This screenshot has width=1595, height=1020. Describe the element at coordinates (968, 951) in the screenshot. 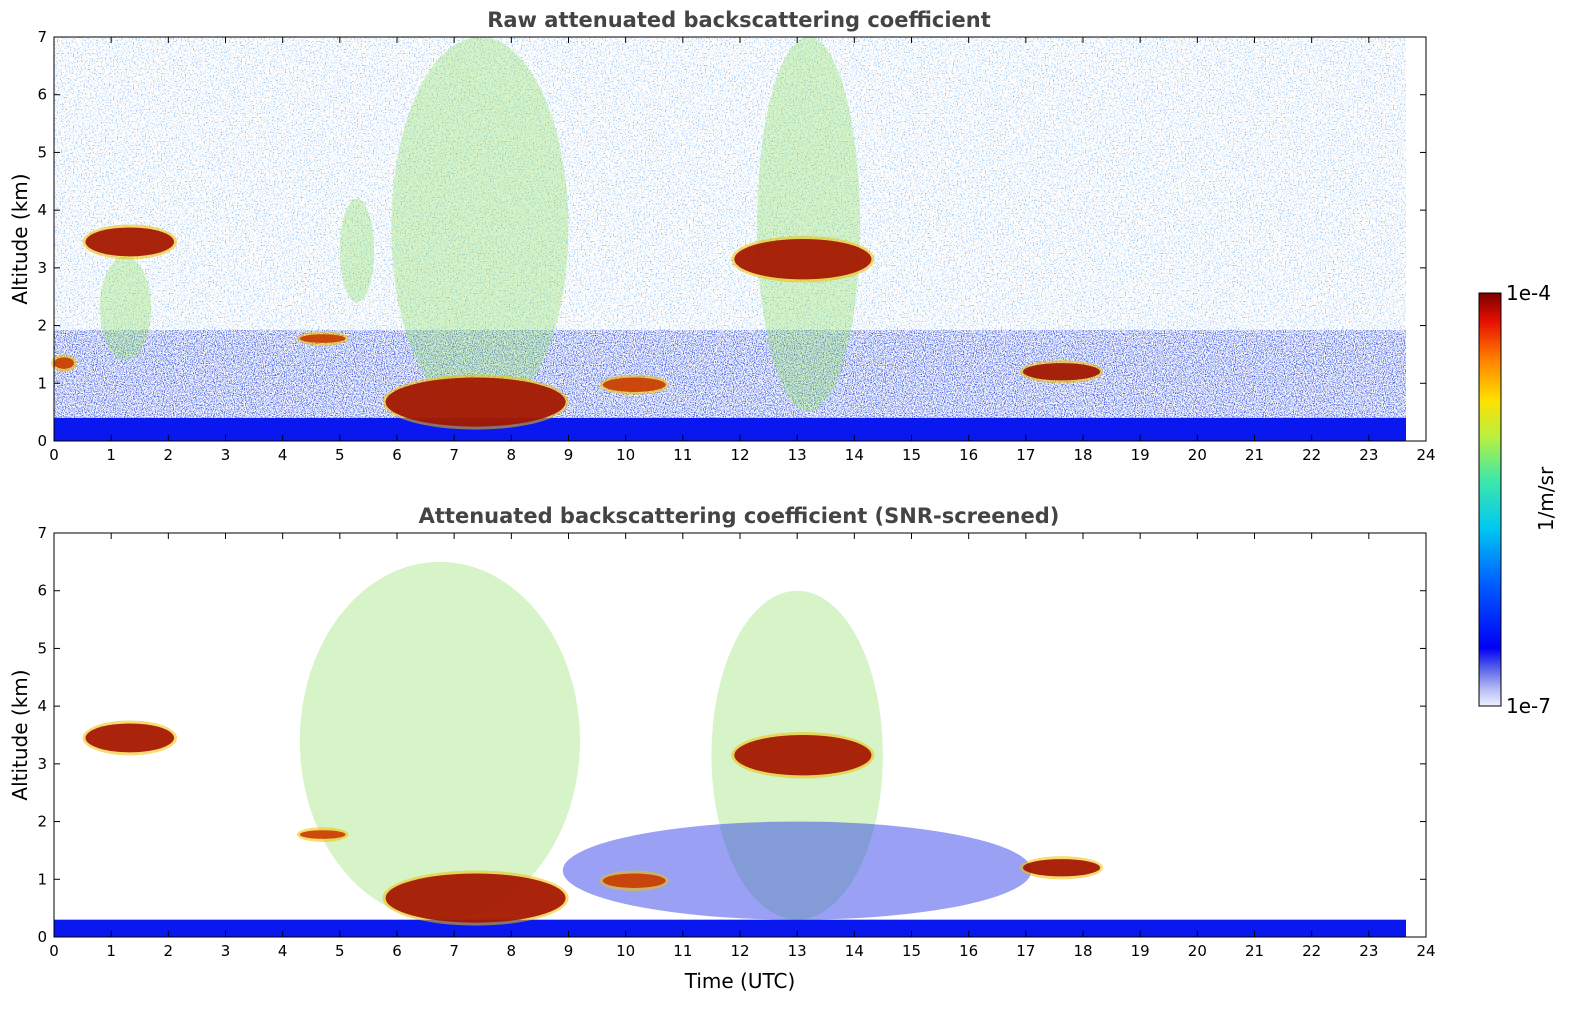

I see `bottom-x-tick-label: 16` at that location.